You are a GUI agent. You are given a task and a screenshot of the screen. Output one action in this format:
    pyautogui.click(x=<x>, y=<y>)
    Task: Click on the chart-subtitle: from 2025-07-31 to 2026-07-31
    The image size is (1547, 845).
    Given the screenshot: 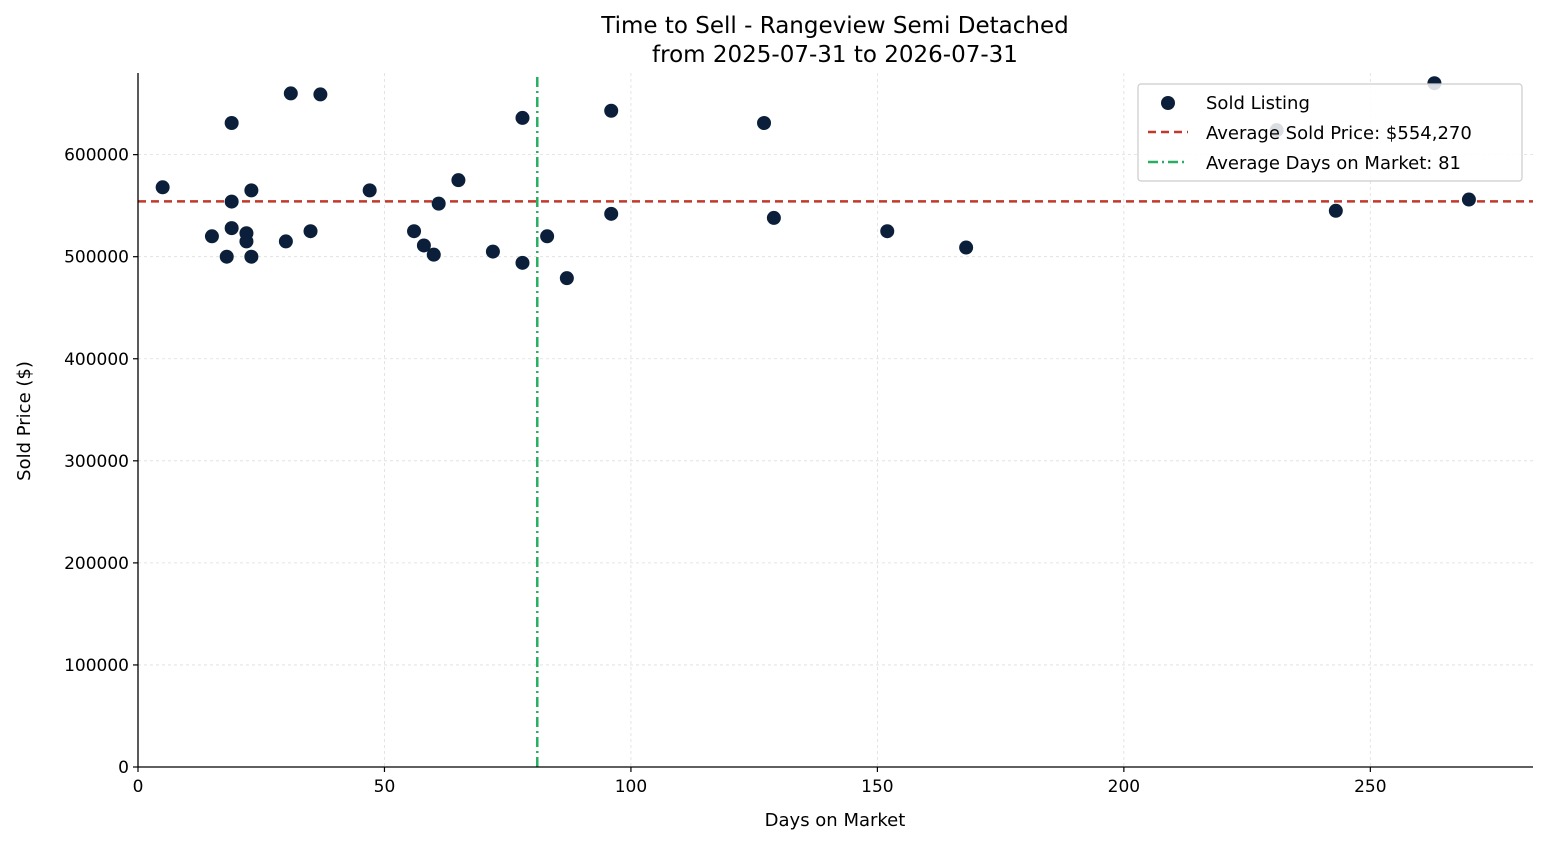 What is the action you would take?
    pyautogui.click(x=835, y=55)
    